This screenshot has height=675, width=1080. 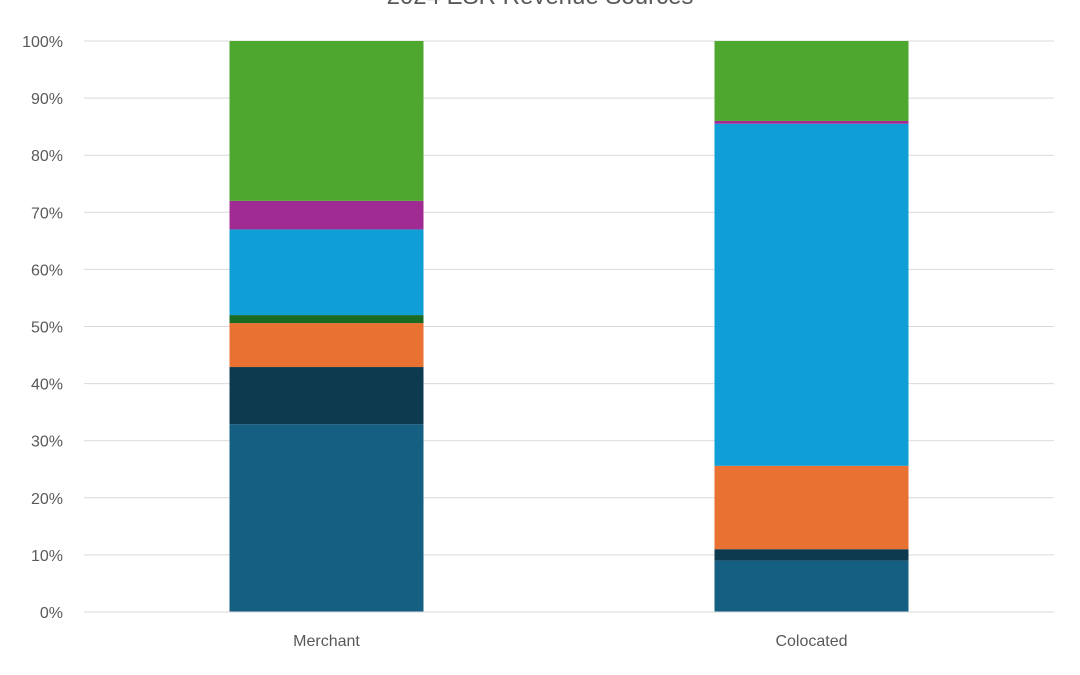 What do you see at coordinates (47, 213) in the screenshot?
I see `y-tick-label: 70%` at bounding box center [47, 213].